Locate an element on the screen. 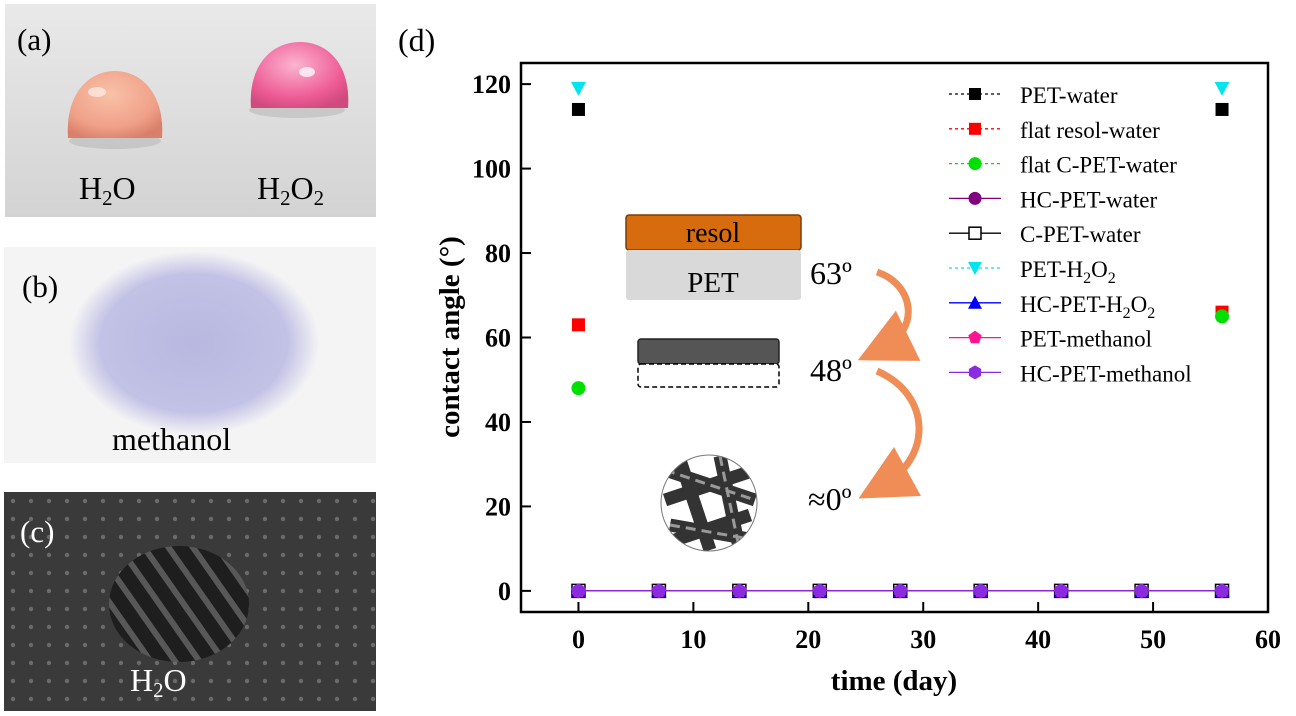  pet-label: PET is located at coordinates (713, 283).